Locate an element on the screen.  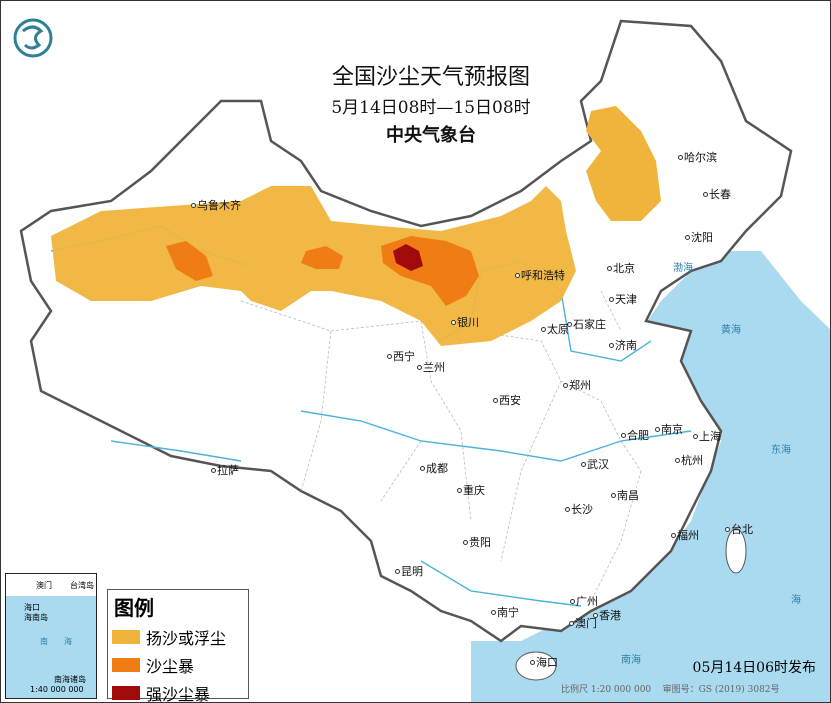
dust-qiangshachenbao-area is located at coordinates (408, 257).